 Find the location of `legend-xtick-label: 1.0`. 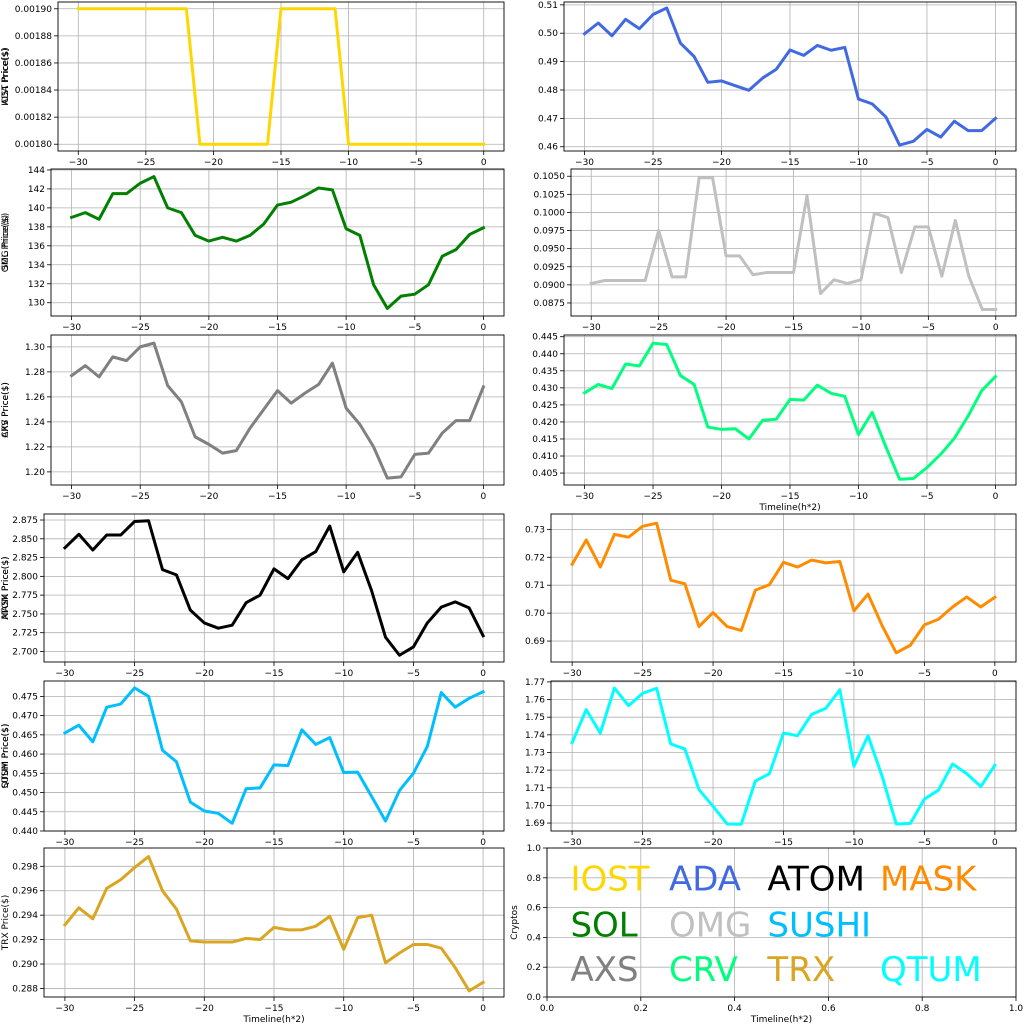

legend-xtick-label: 1.0 is located at coordinates (1016, 1009).